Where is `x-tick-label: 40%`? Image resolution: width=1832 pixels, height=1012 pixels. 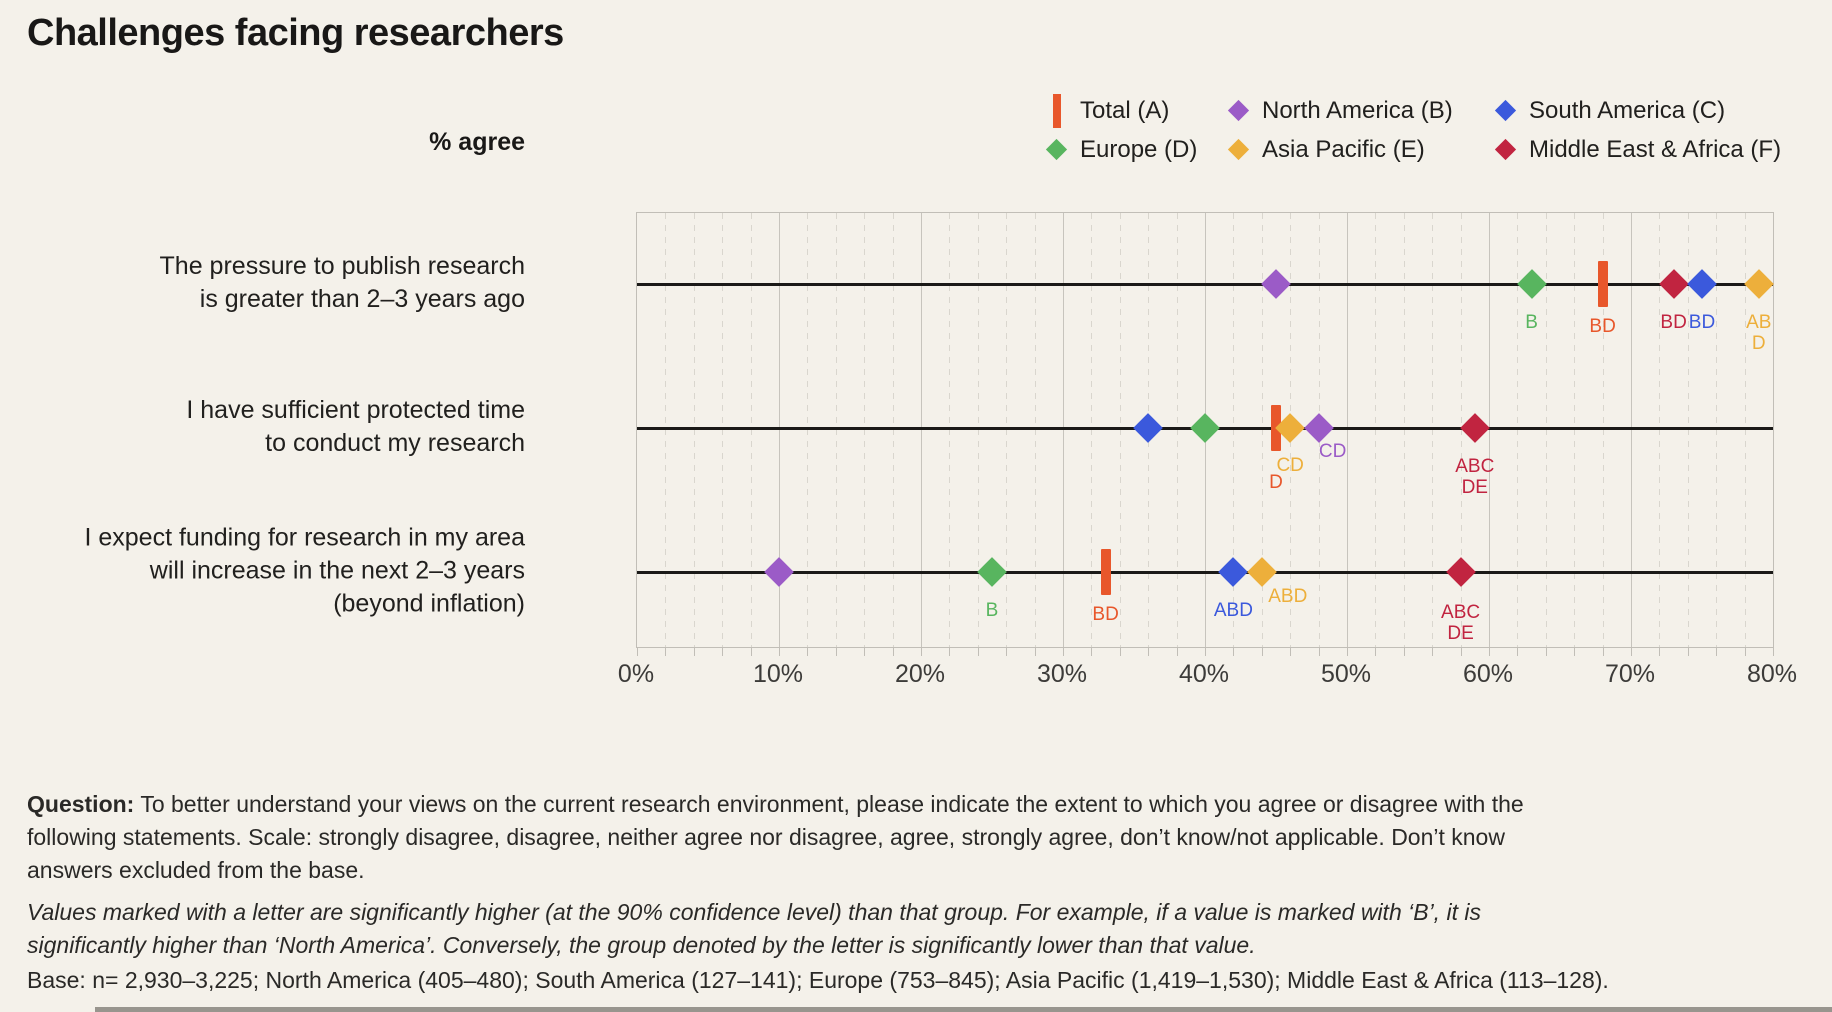 x-tick-label: 40% is located at coordinates (1204, 674).